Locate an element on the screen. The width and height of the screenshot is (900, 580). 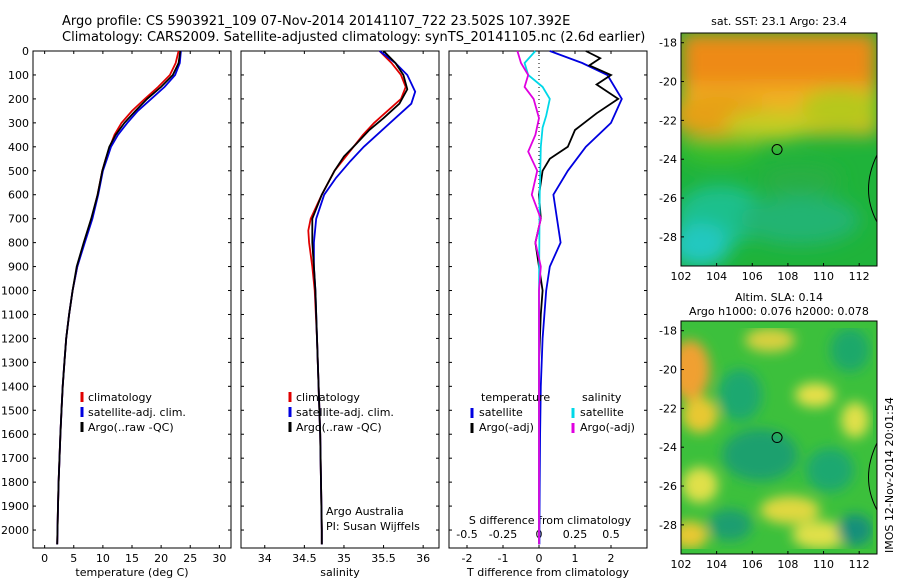
y-tick-label: 1900 is located at coordinates (15, 506).